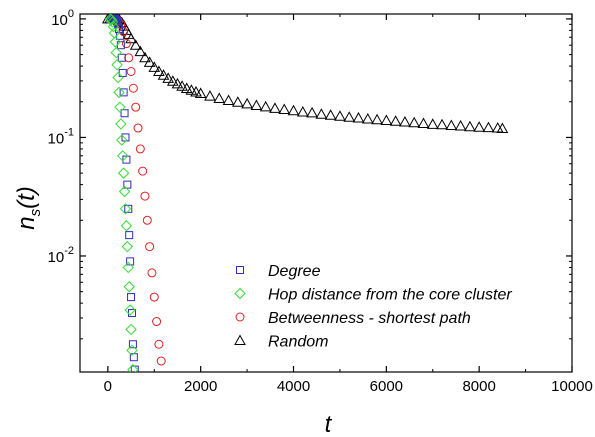  What do you see at coordinates (69, 251) in the screenshot?
I see `y-tick-label-exponent: -2` at bounding box center [69, 251].